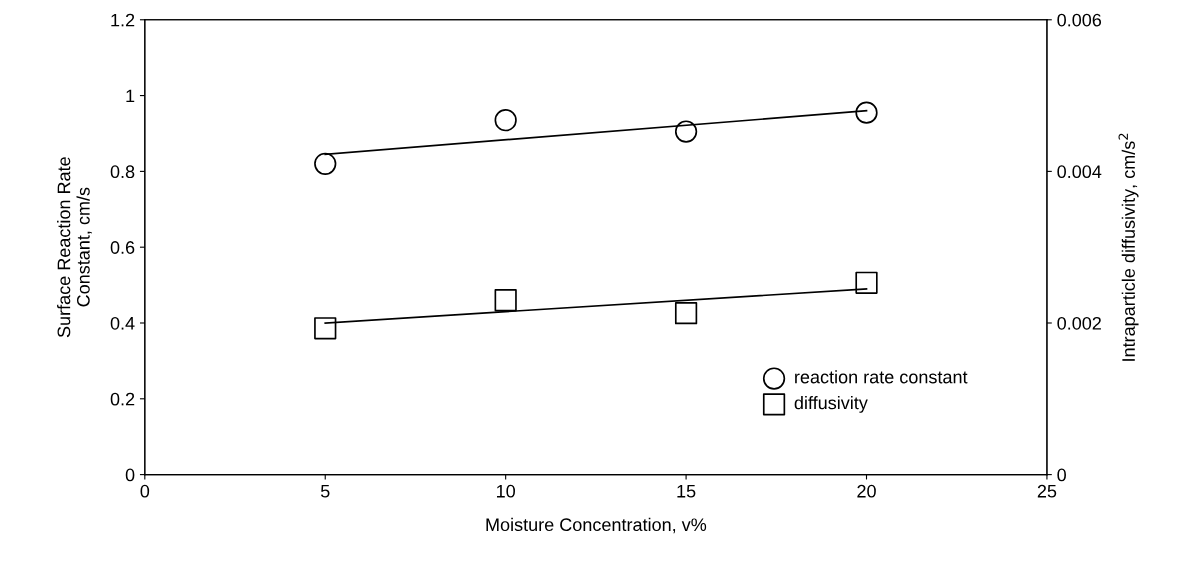  I want to click on legend-label: reaction rate constant, so click(881, 377).